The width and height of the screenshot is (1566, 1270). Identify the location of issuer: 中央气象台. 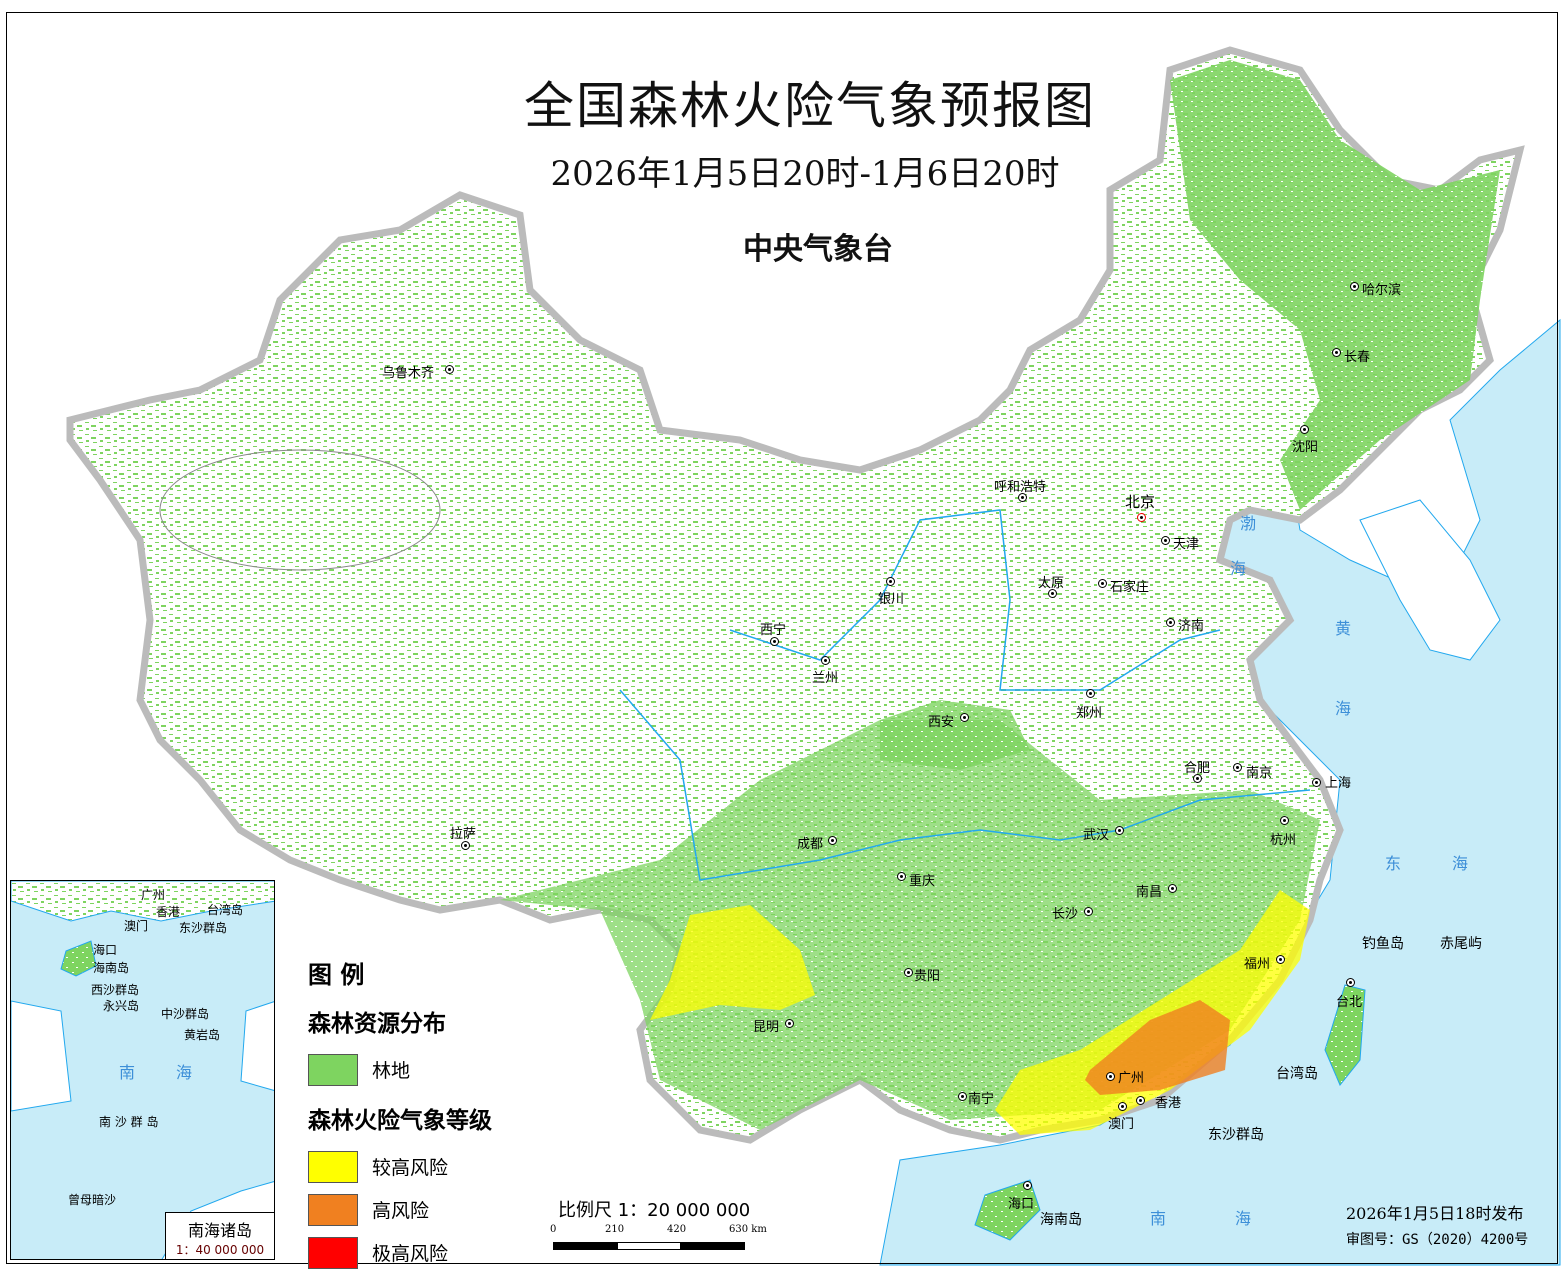
(818, 249).